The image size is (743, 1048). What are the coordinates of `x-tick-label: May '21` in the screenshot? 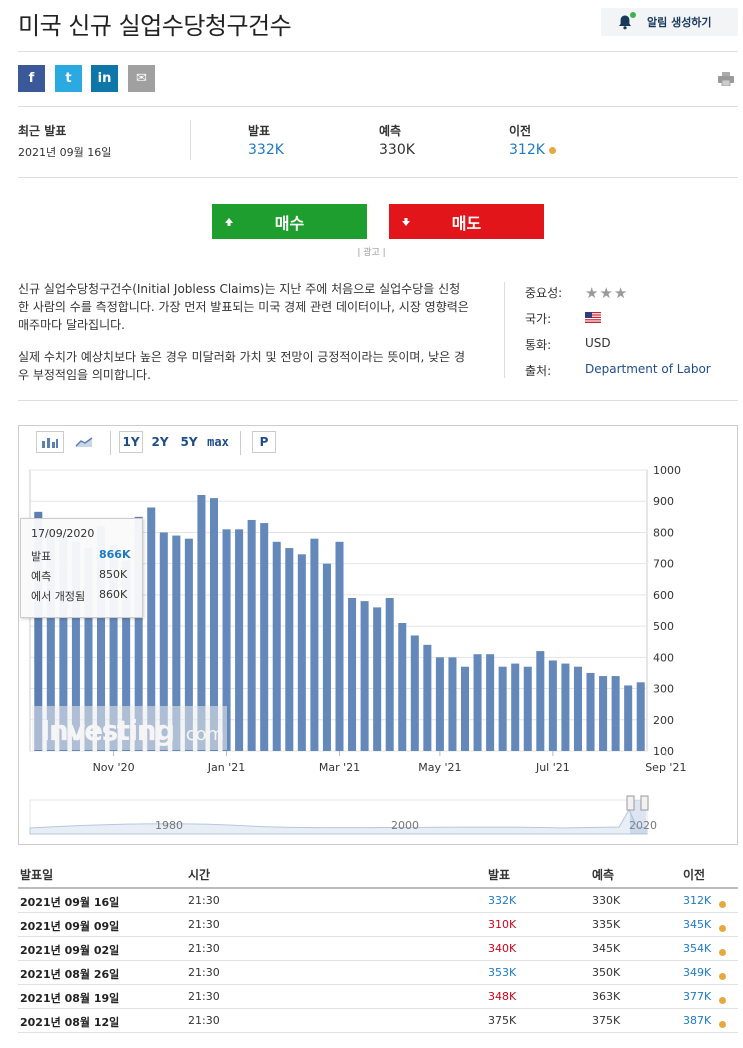 It's located at (439, 767).